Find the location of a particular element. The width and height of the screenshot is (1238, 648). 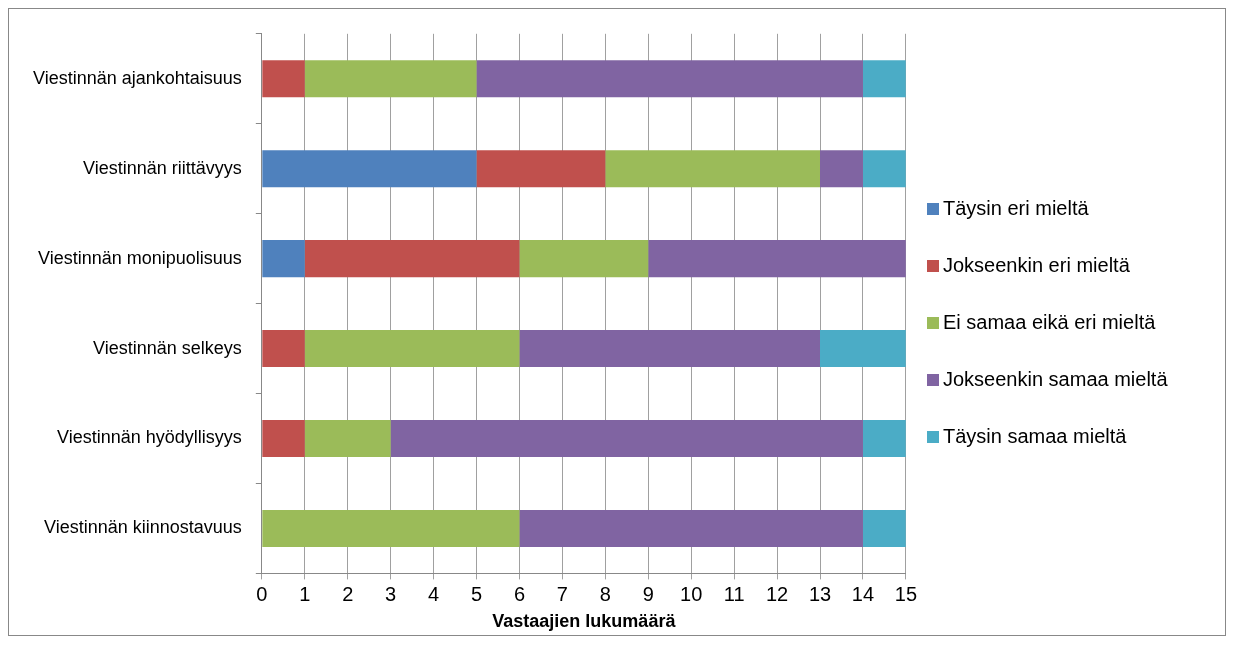

legend-label: Ei samaa eikä eri mieltä is located at coordinates (1050, 322).